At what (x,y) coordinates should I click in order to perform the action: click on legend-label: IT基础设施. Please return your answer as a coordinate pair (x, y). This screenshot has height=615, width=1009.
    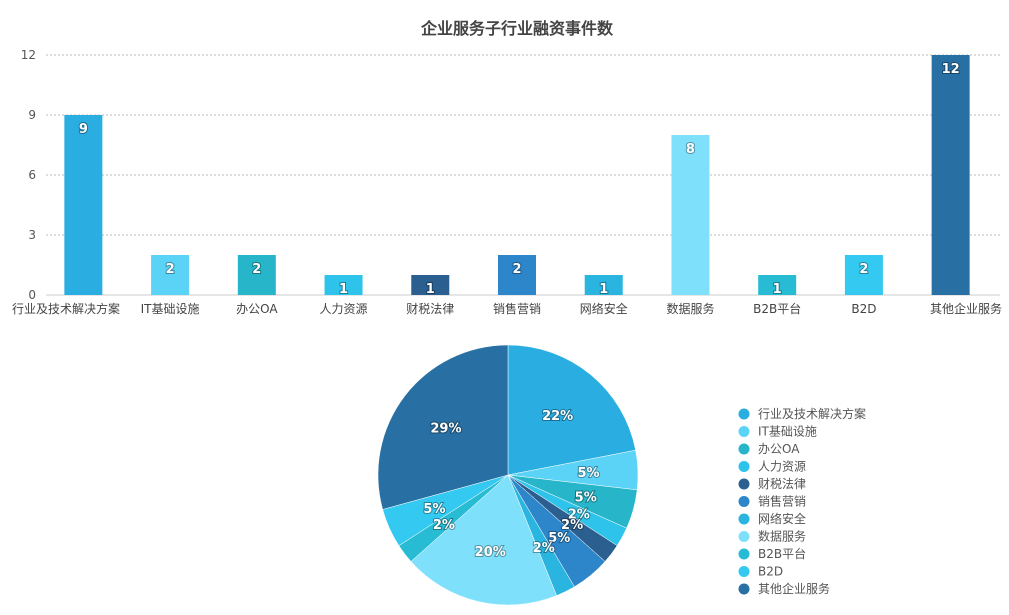
    Looking at the image, I should click on (787, 432).